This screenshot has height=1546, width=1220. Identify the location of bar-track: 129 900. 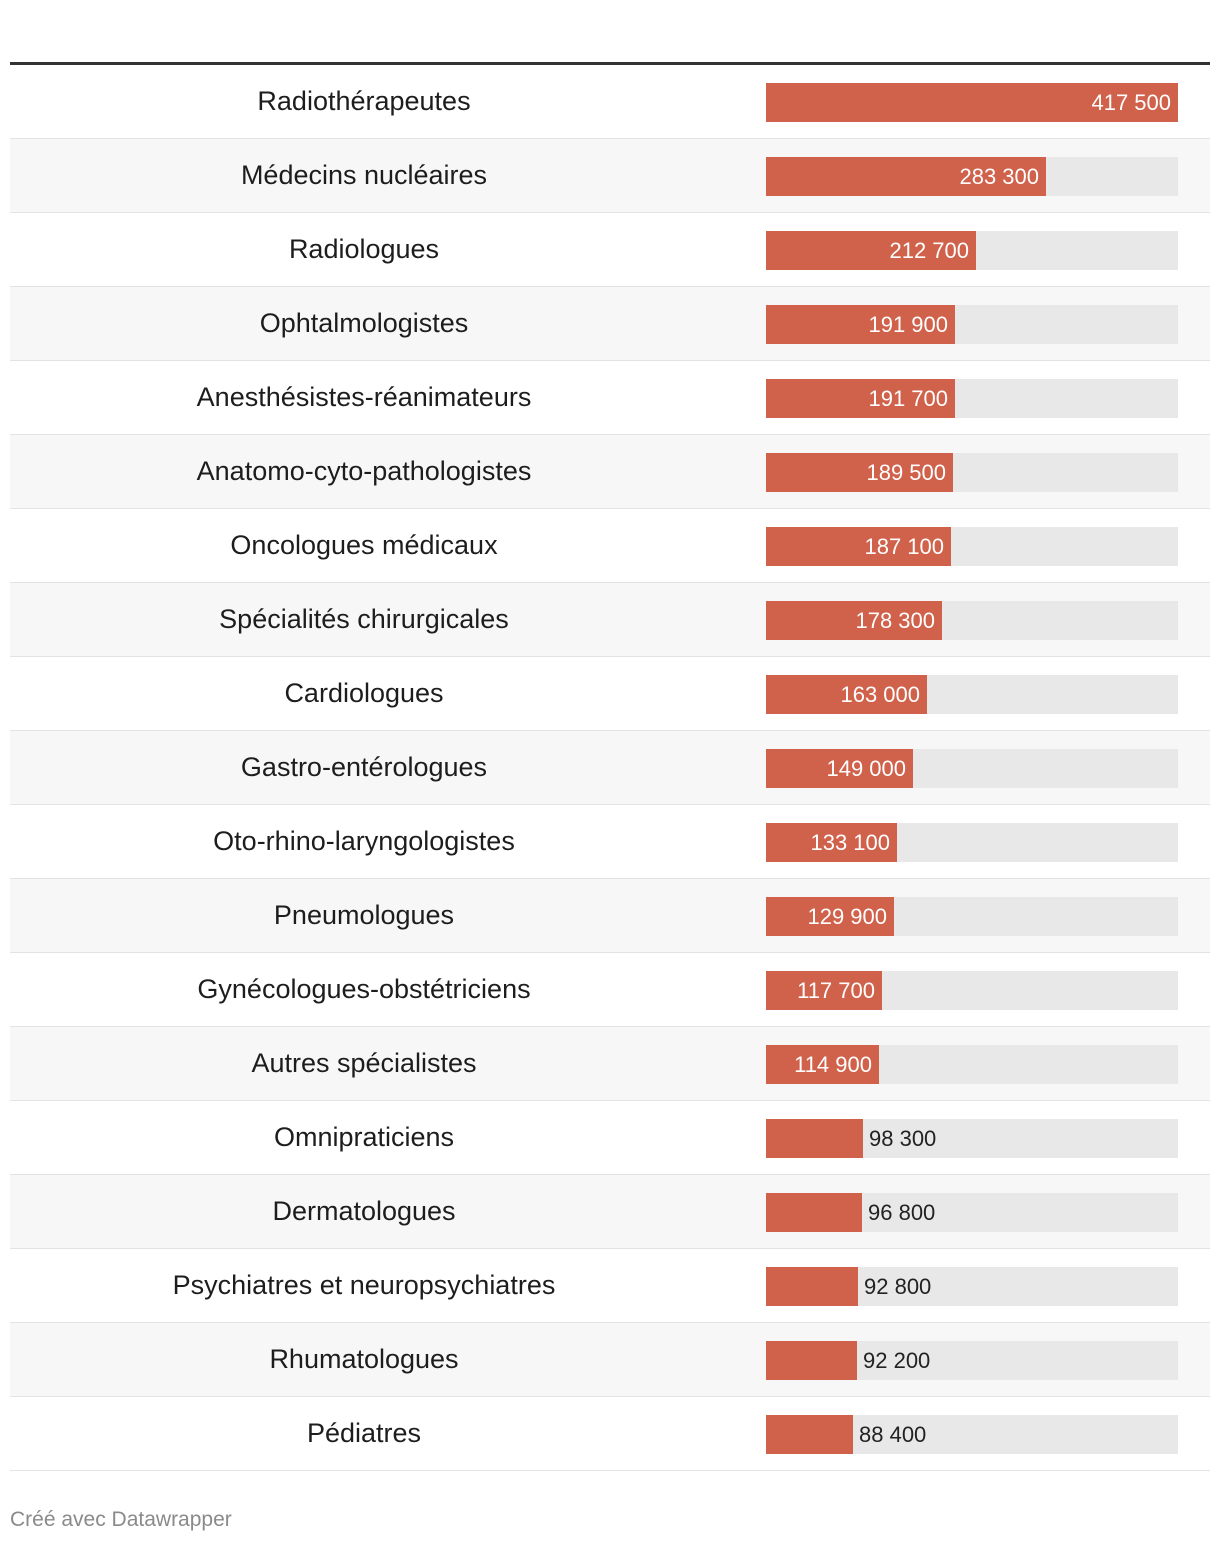
(972, 916).